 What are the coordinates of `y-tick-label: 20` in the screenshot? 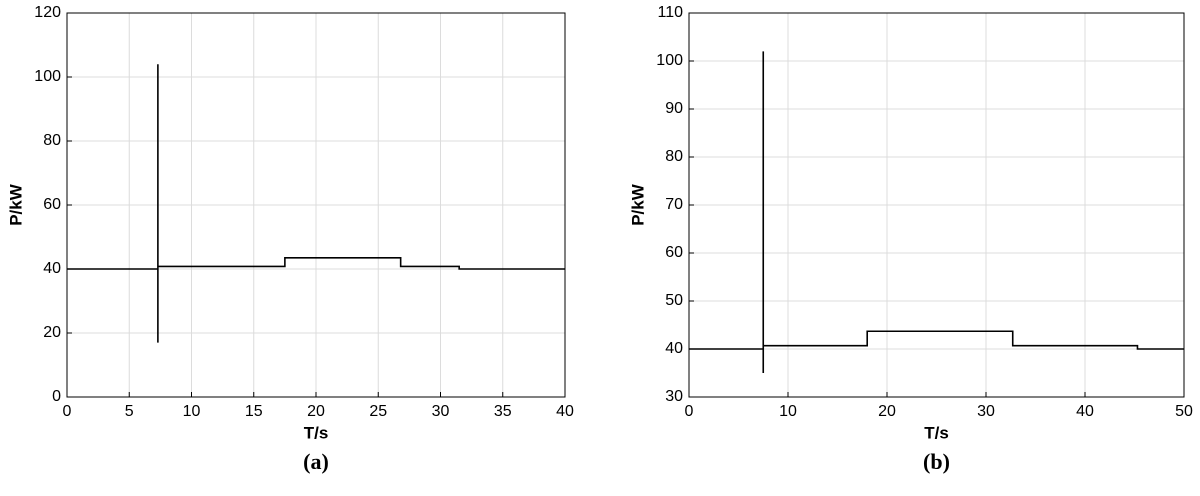 It's located at (52, 332).